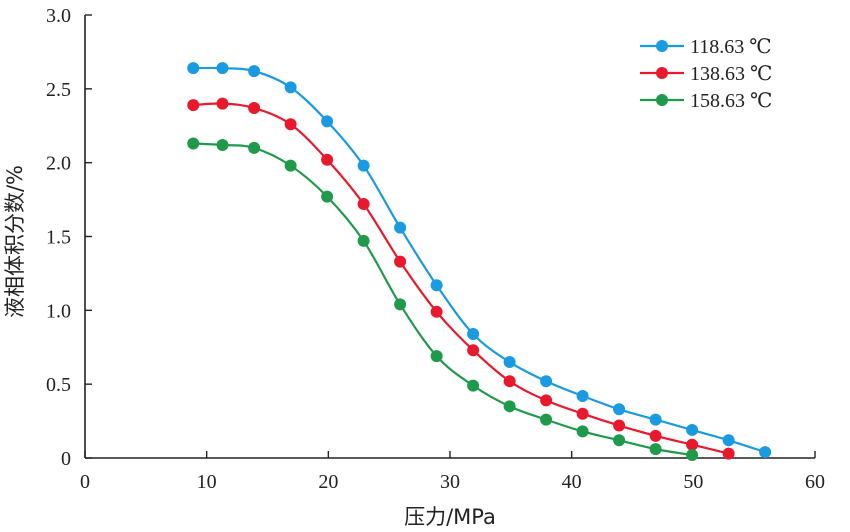  I want to click on y-ticks: 0 0.5 1.0 1.5 2.0 2.5 3.0, so click(69, 237).